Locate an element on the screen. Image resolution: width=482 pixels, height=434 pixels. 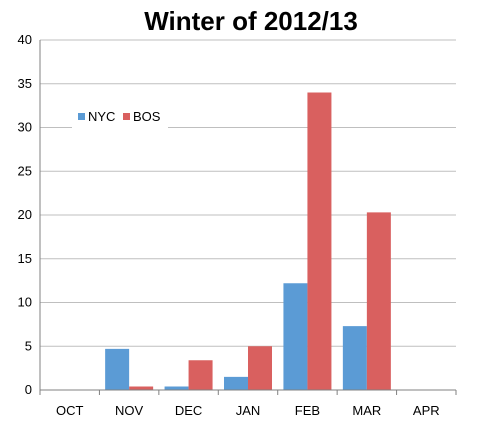
bar-bos-mar is located at coordinates (378, 301).